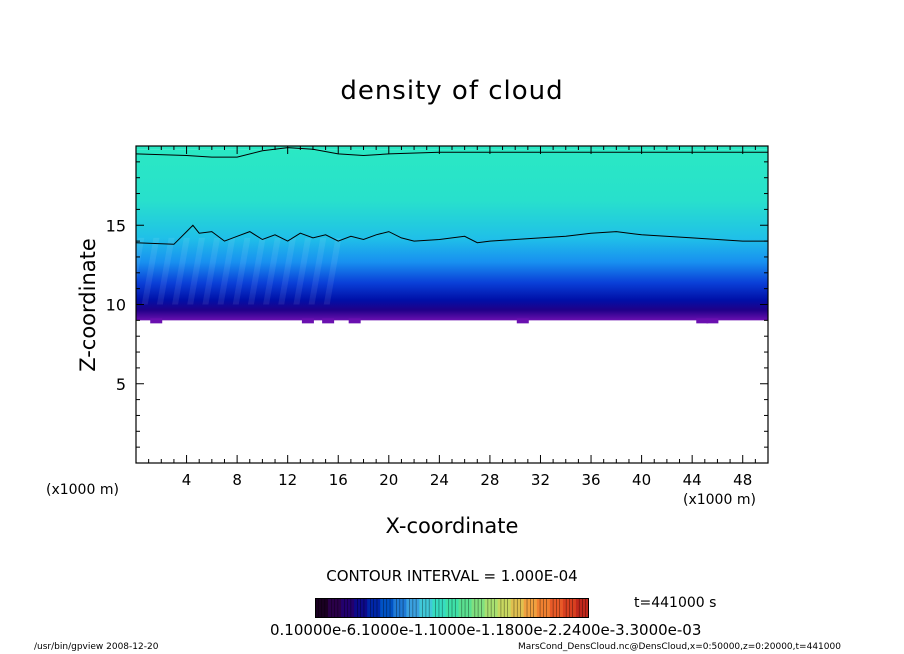 The image size is (904, 654). I want to click on footer-program-date: /usr/bin/gpview 2008-12-20, so click(96, 647).